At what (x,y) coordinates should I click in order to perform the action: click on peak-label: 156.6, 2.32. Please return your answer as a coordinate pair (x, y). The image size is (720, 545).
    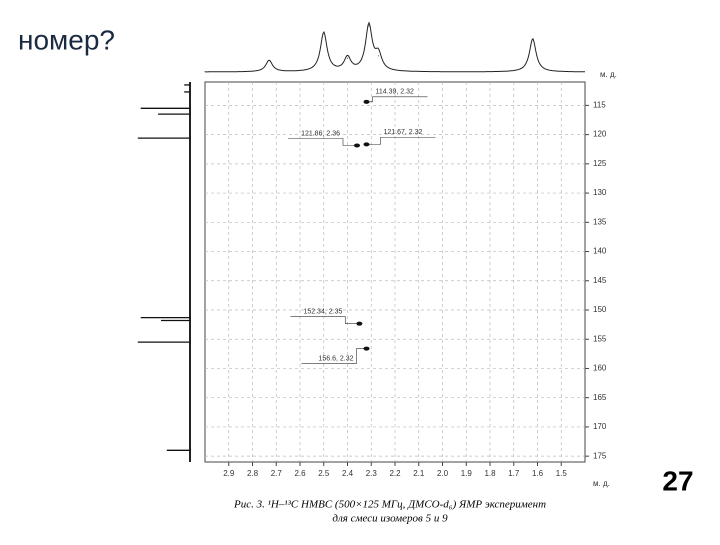
    Looking at the image, I should click on (335, 358).